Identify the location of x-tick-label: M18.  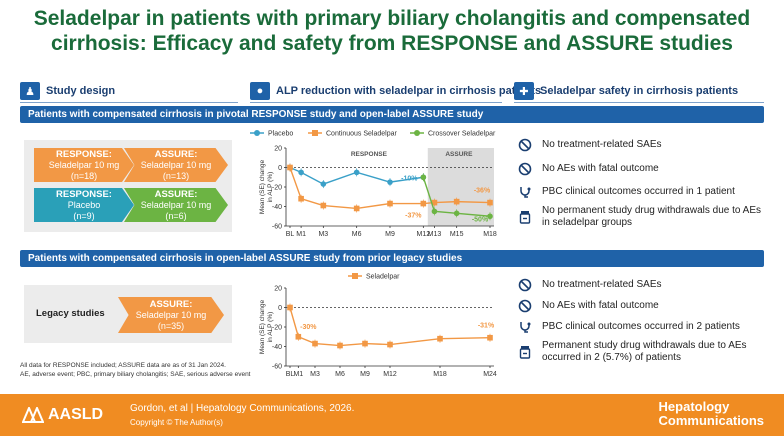
(440, 374).